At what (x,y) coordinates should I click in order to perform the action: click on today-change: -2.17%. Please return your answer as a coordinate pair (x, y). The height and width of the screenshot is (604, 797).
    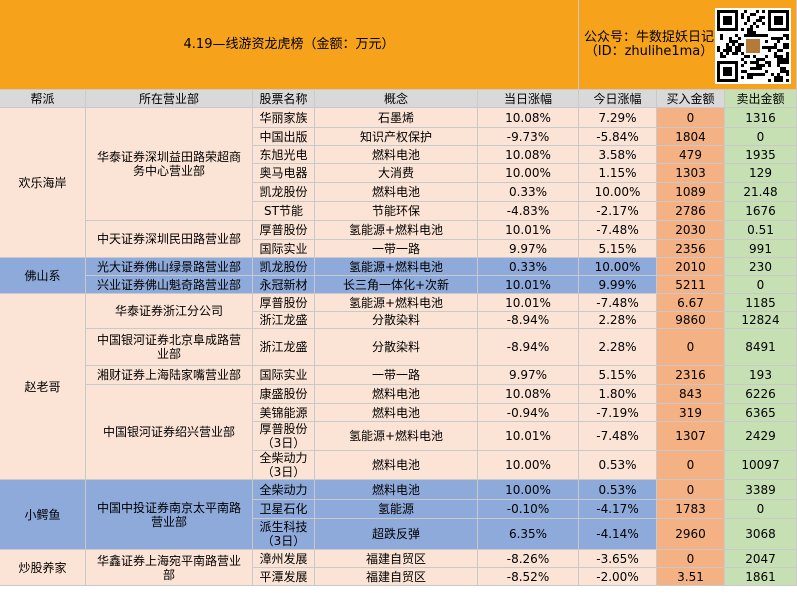
    Looking at the image, I should click on (618, 211).